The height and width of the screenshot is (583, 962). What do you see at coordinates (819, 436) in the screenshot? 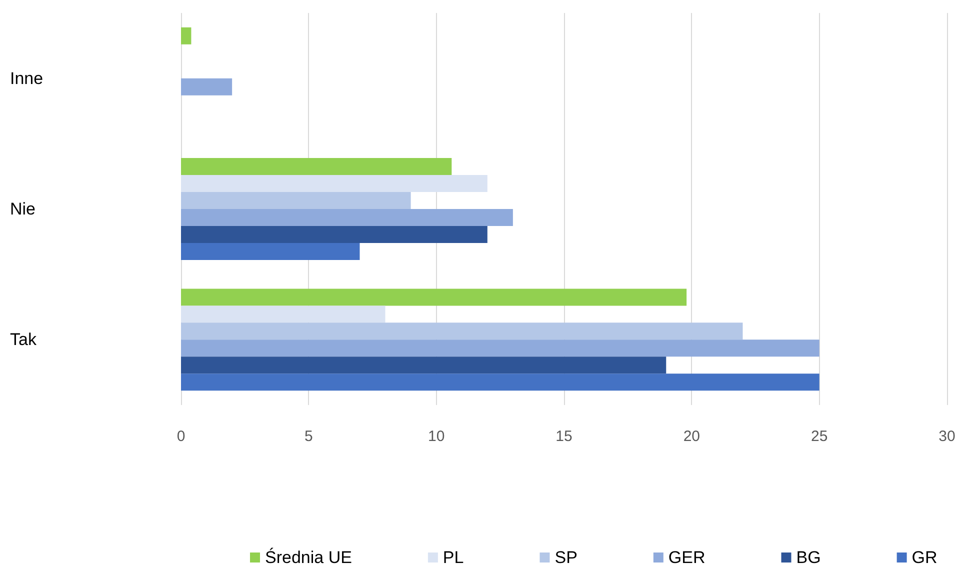
I see `x-tick-label: 25` at bounding box center [819, 436].